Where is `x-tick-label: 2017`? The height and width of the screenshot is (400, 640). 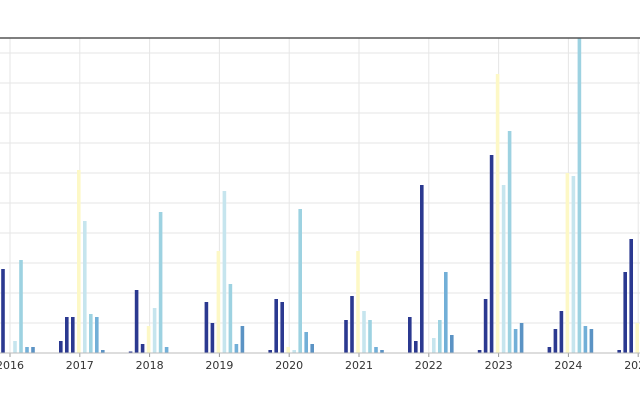 x-tick-label: 2017 is located at coordinates (80, 365).